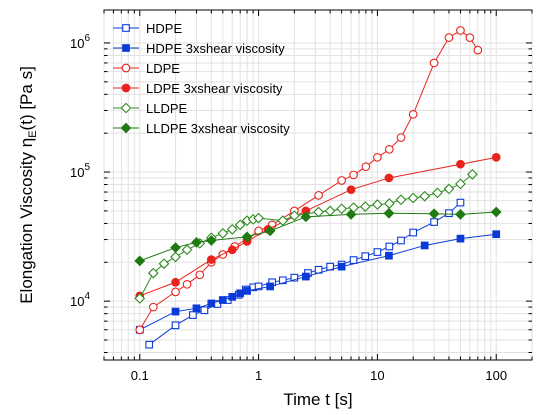  I want to click on legend-item: LLDPE, so click(150, 108).